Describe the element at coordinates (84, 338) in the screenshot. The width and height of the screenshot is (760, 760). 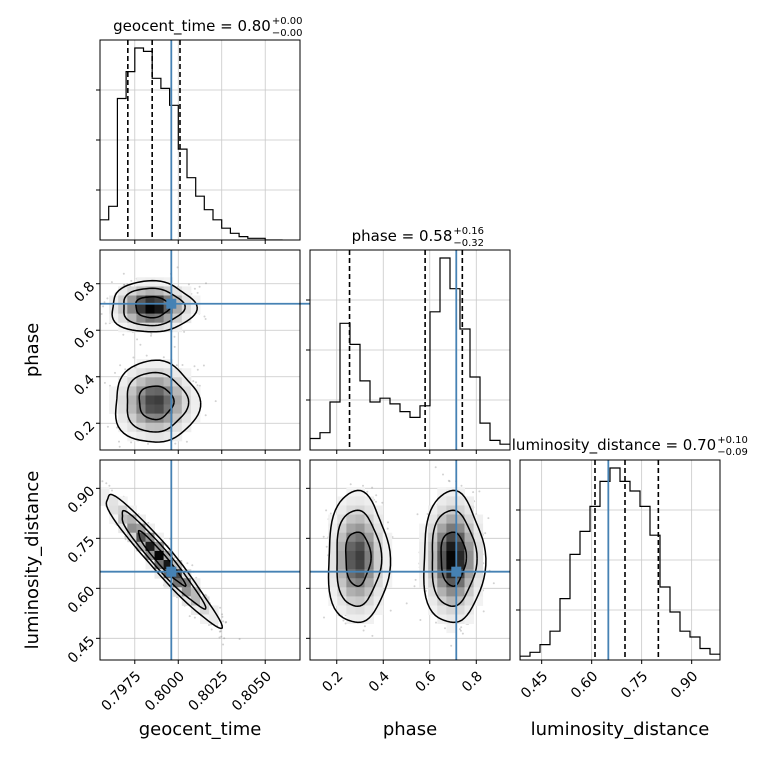
I see `y-tick-label: 0.6` at that location.